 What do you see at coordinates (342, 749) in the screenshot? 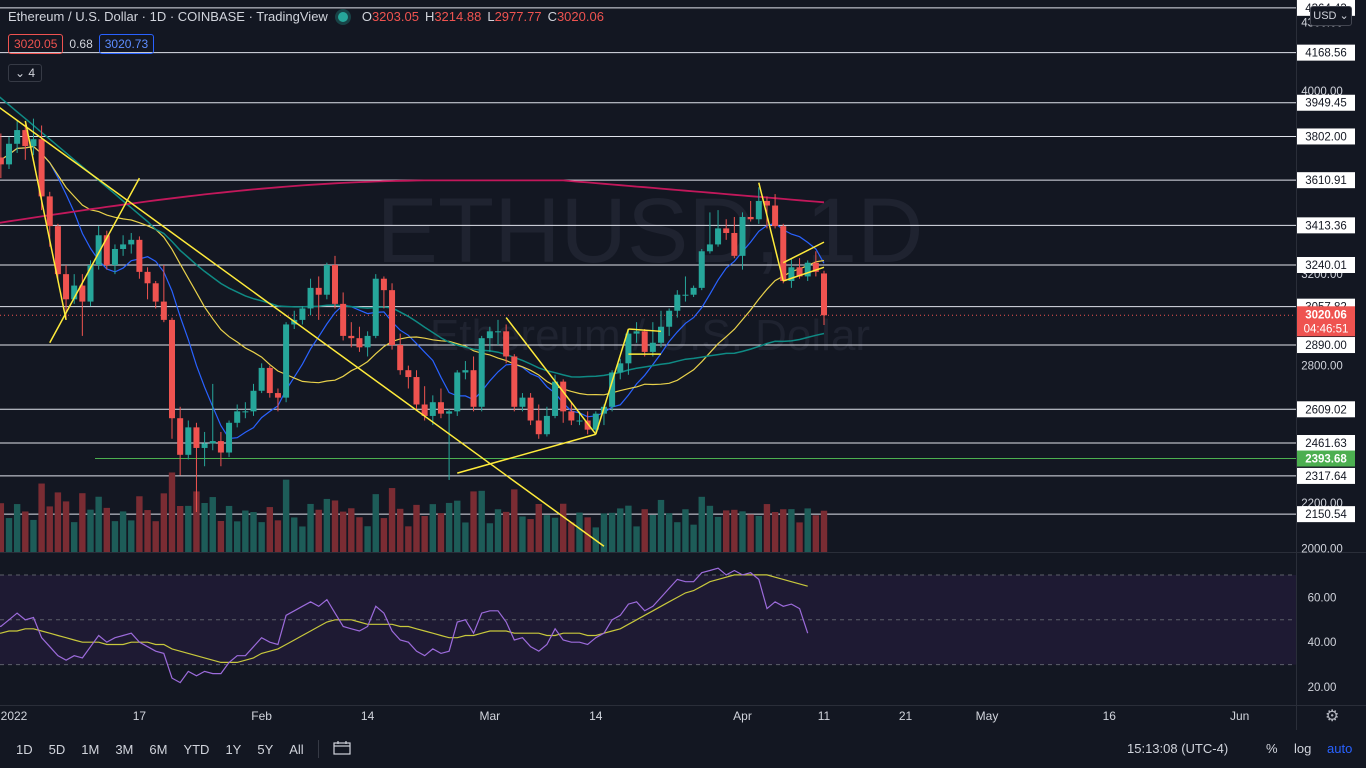
I see `calendar-range-icon` at bounding box center [342, 749].